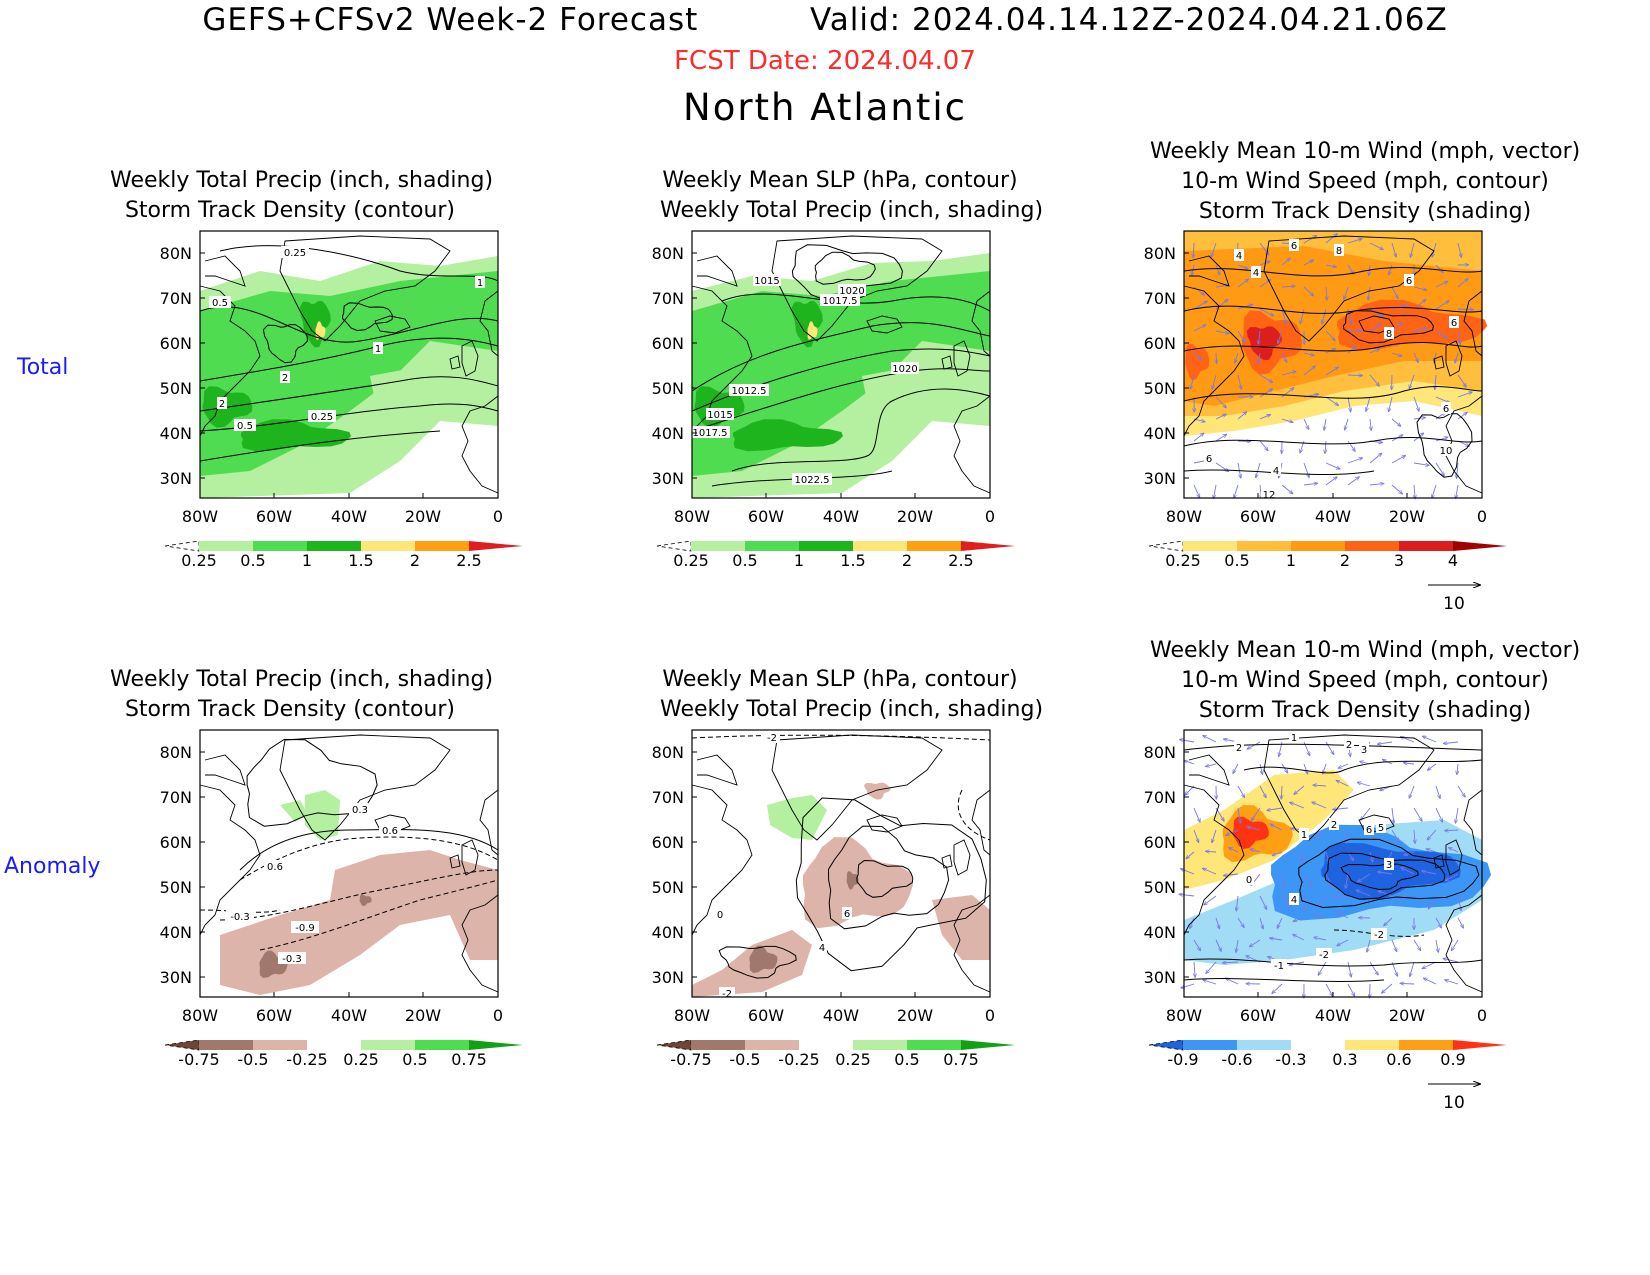  Describe the element at coordinates (840, 301) in the screenshot. I see `contour-label: 1017.5` at that location.